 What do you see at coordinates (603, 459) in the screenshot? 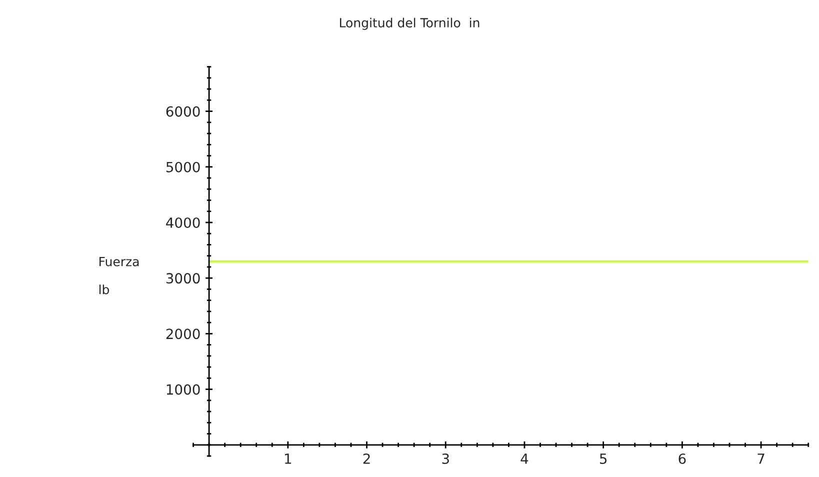
I see `x-tick-label: 5` at bounding box center [603, 459].